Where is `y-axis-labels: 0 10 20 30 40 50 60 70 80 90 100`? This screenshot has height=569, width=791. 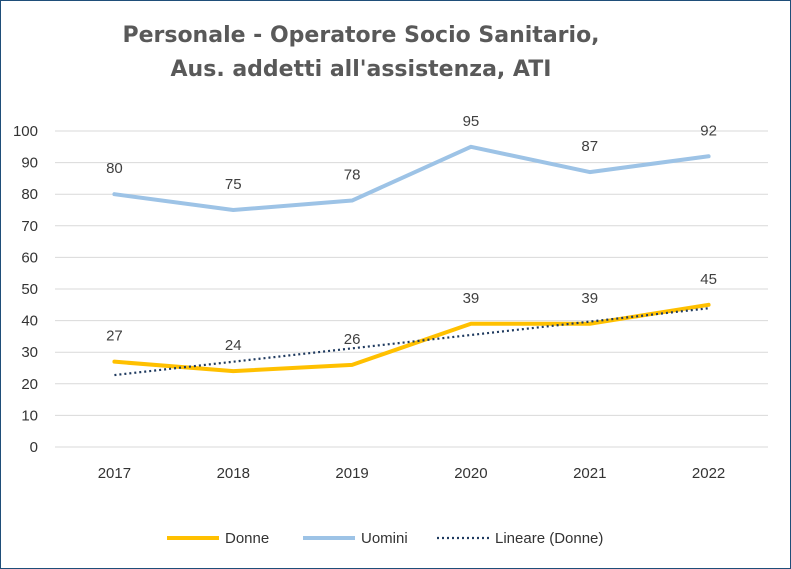 y-axis-labels: 0 10 20 30 40 50 60 70 80 90 100 is located at coordinates (25, 289).